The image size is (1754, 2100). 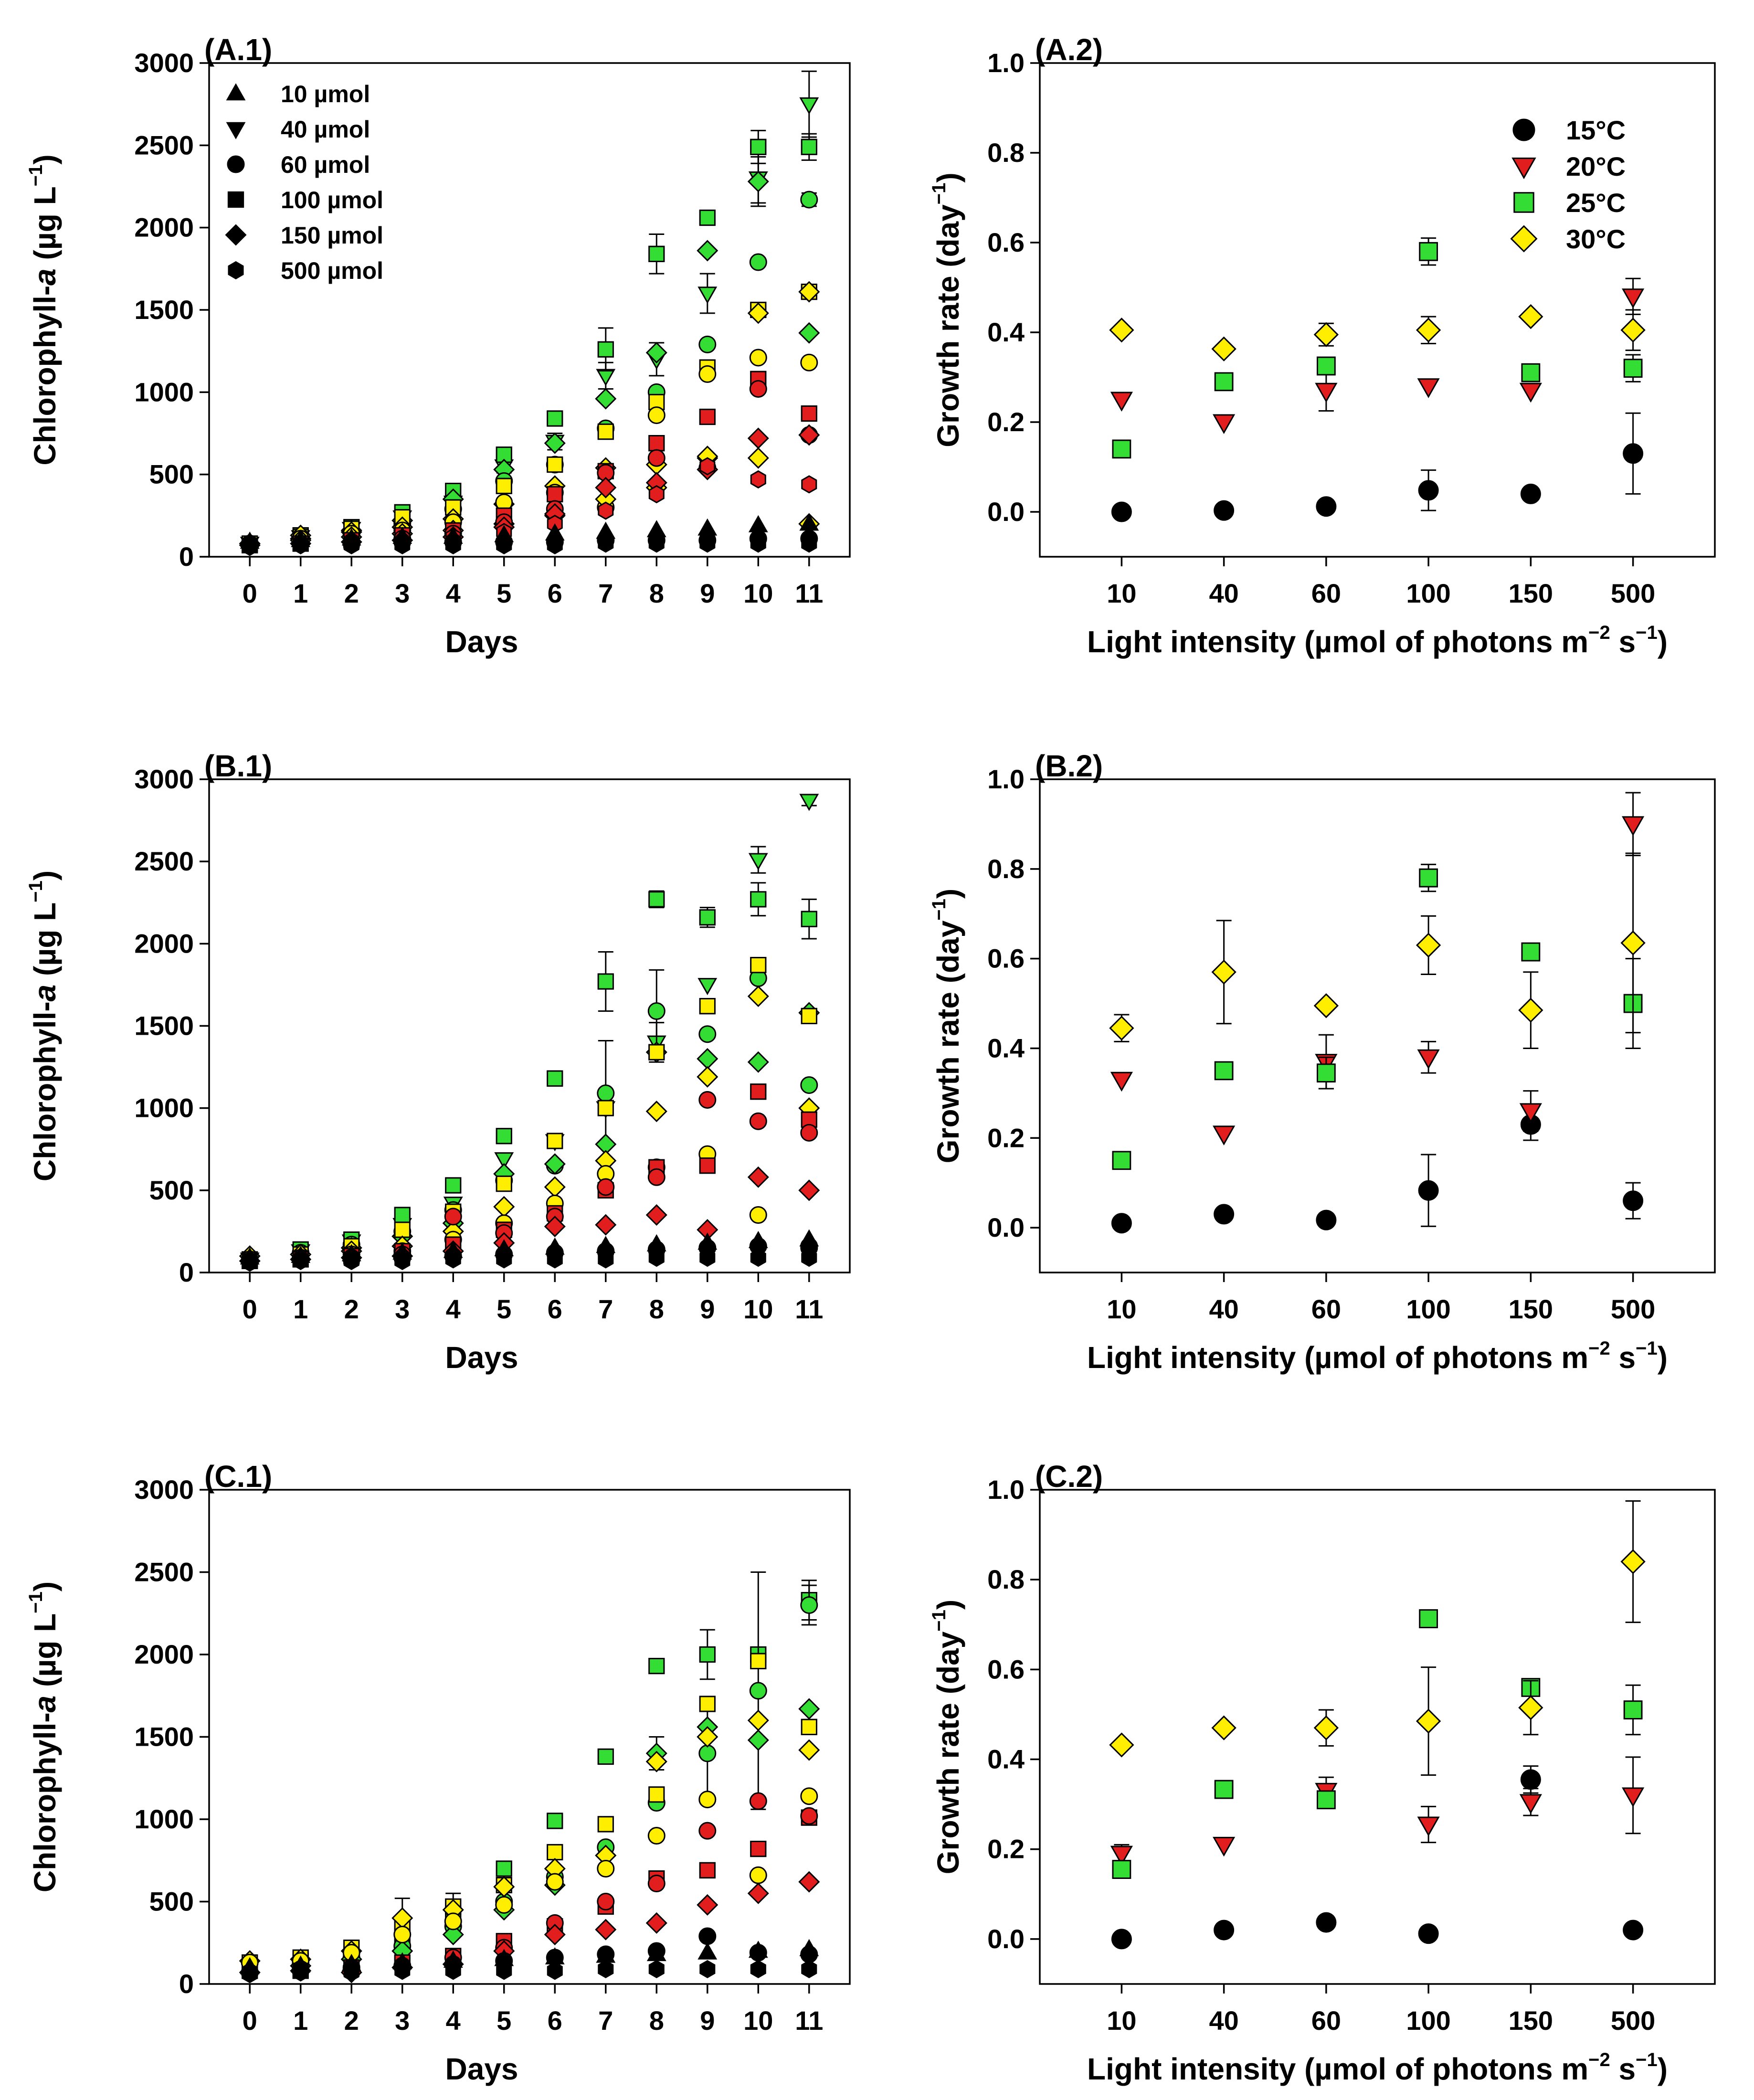 What do you see at coordinates (325, 129) in the screenshot?
I see `legend-label: 40 µmol` at bounding box center [325, 129].